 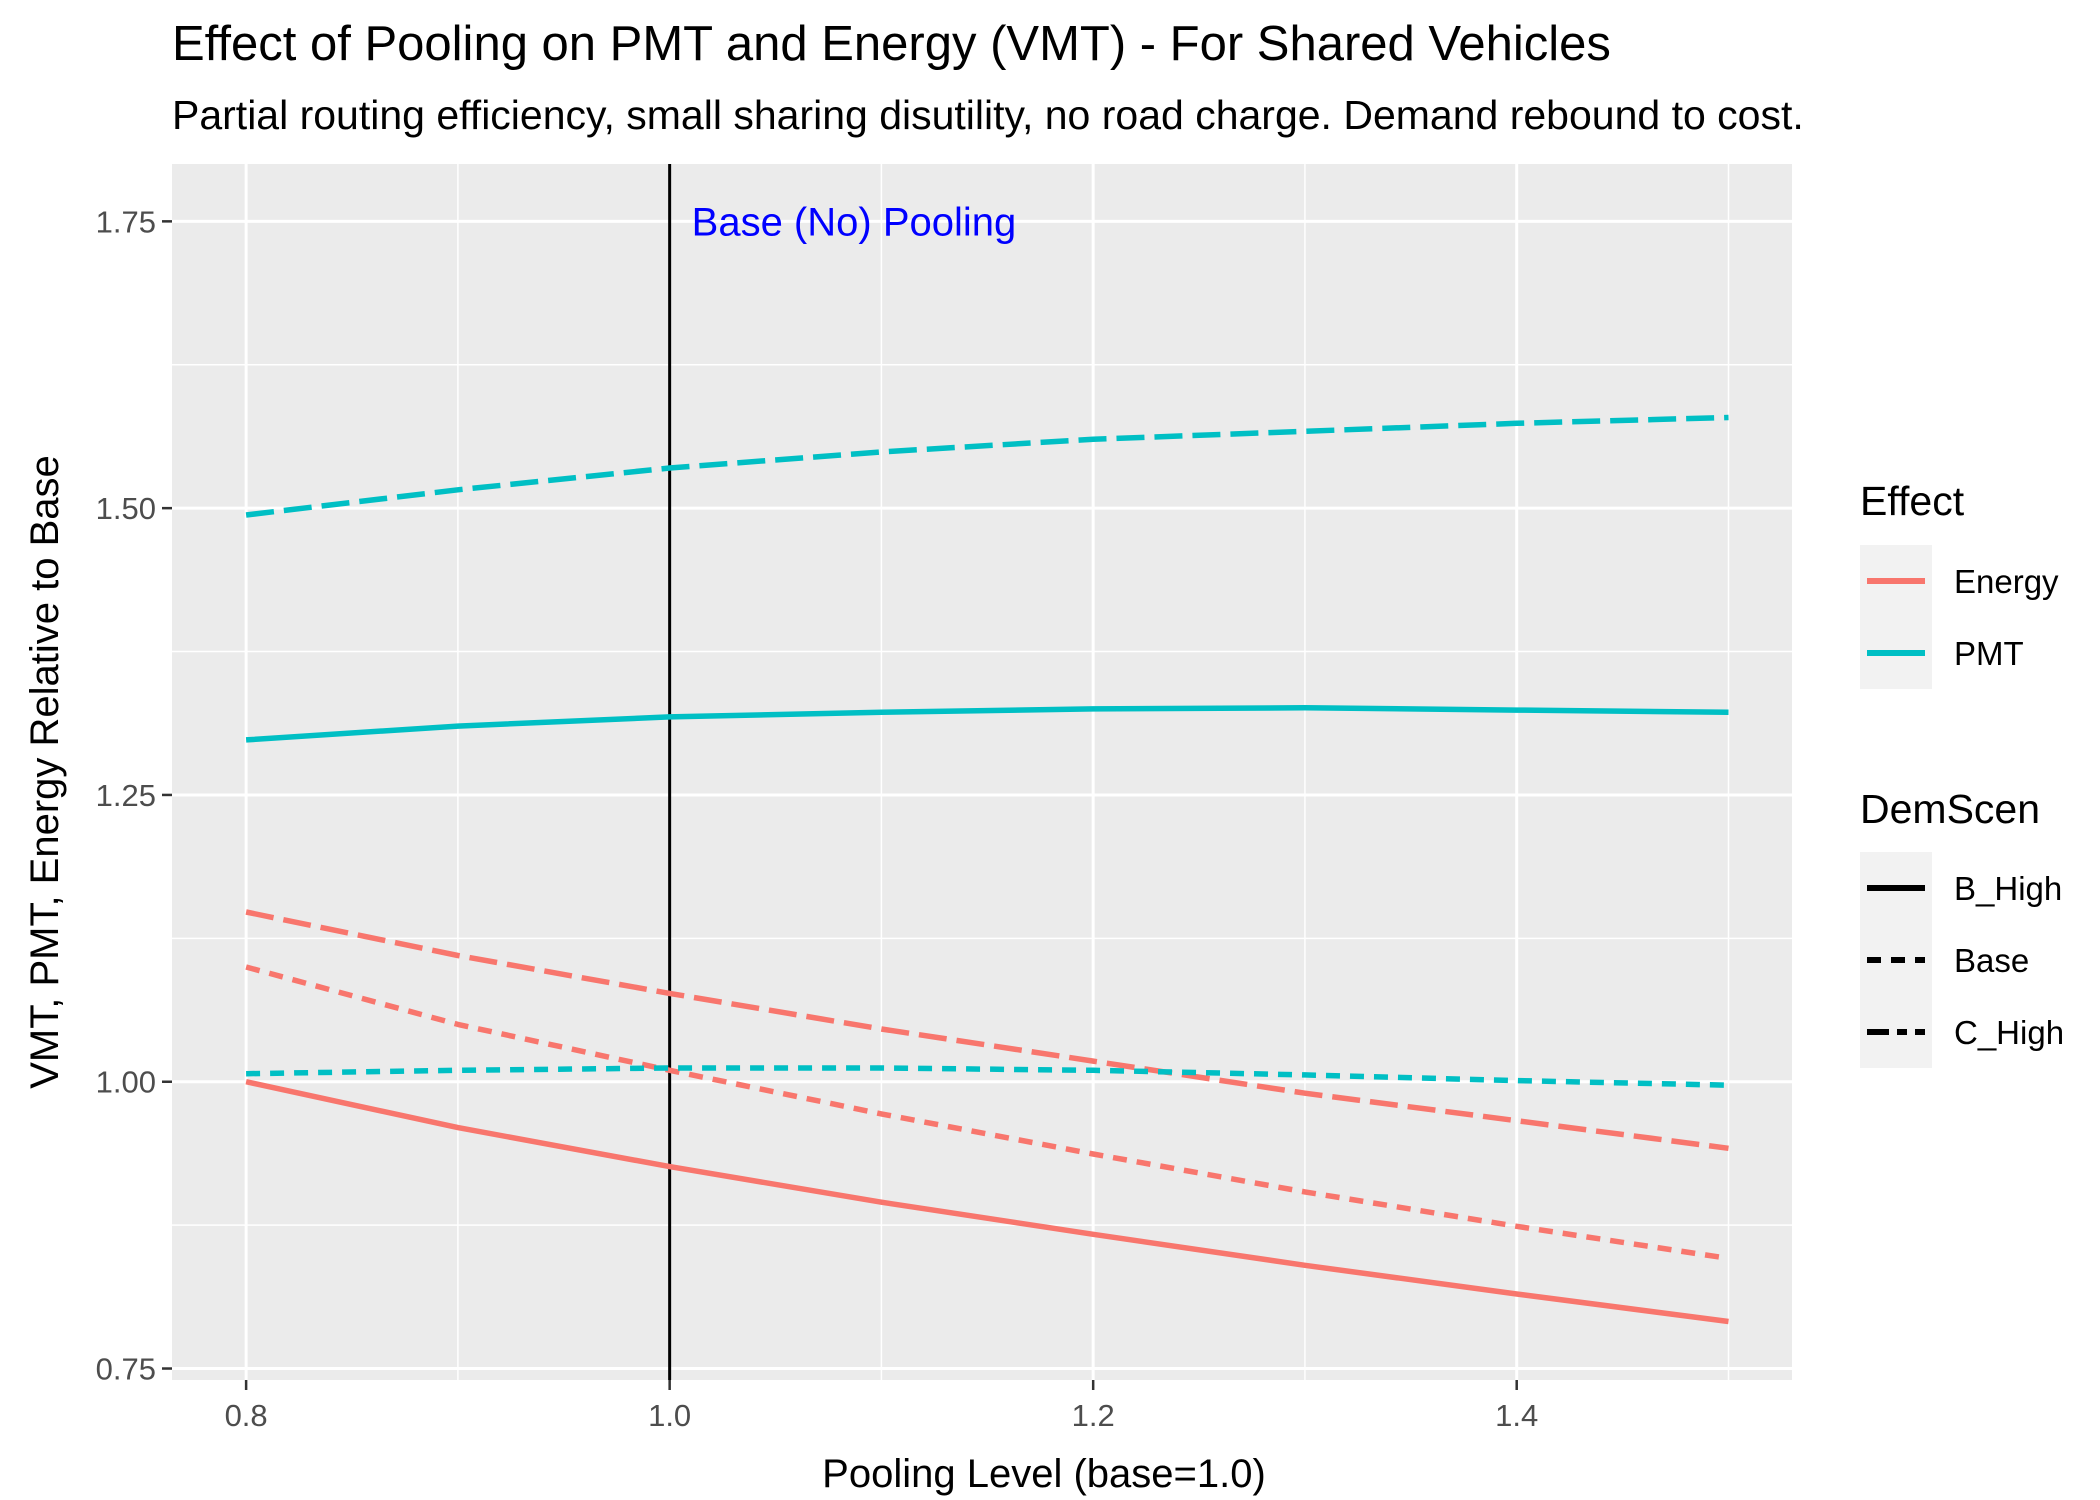 What do you see at coordinates (126, 795) in the screenshot?
I see `y-tick-label: 1.25` at bounding box center [126, 795].